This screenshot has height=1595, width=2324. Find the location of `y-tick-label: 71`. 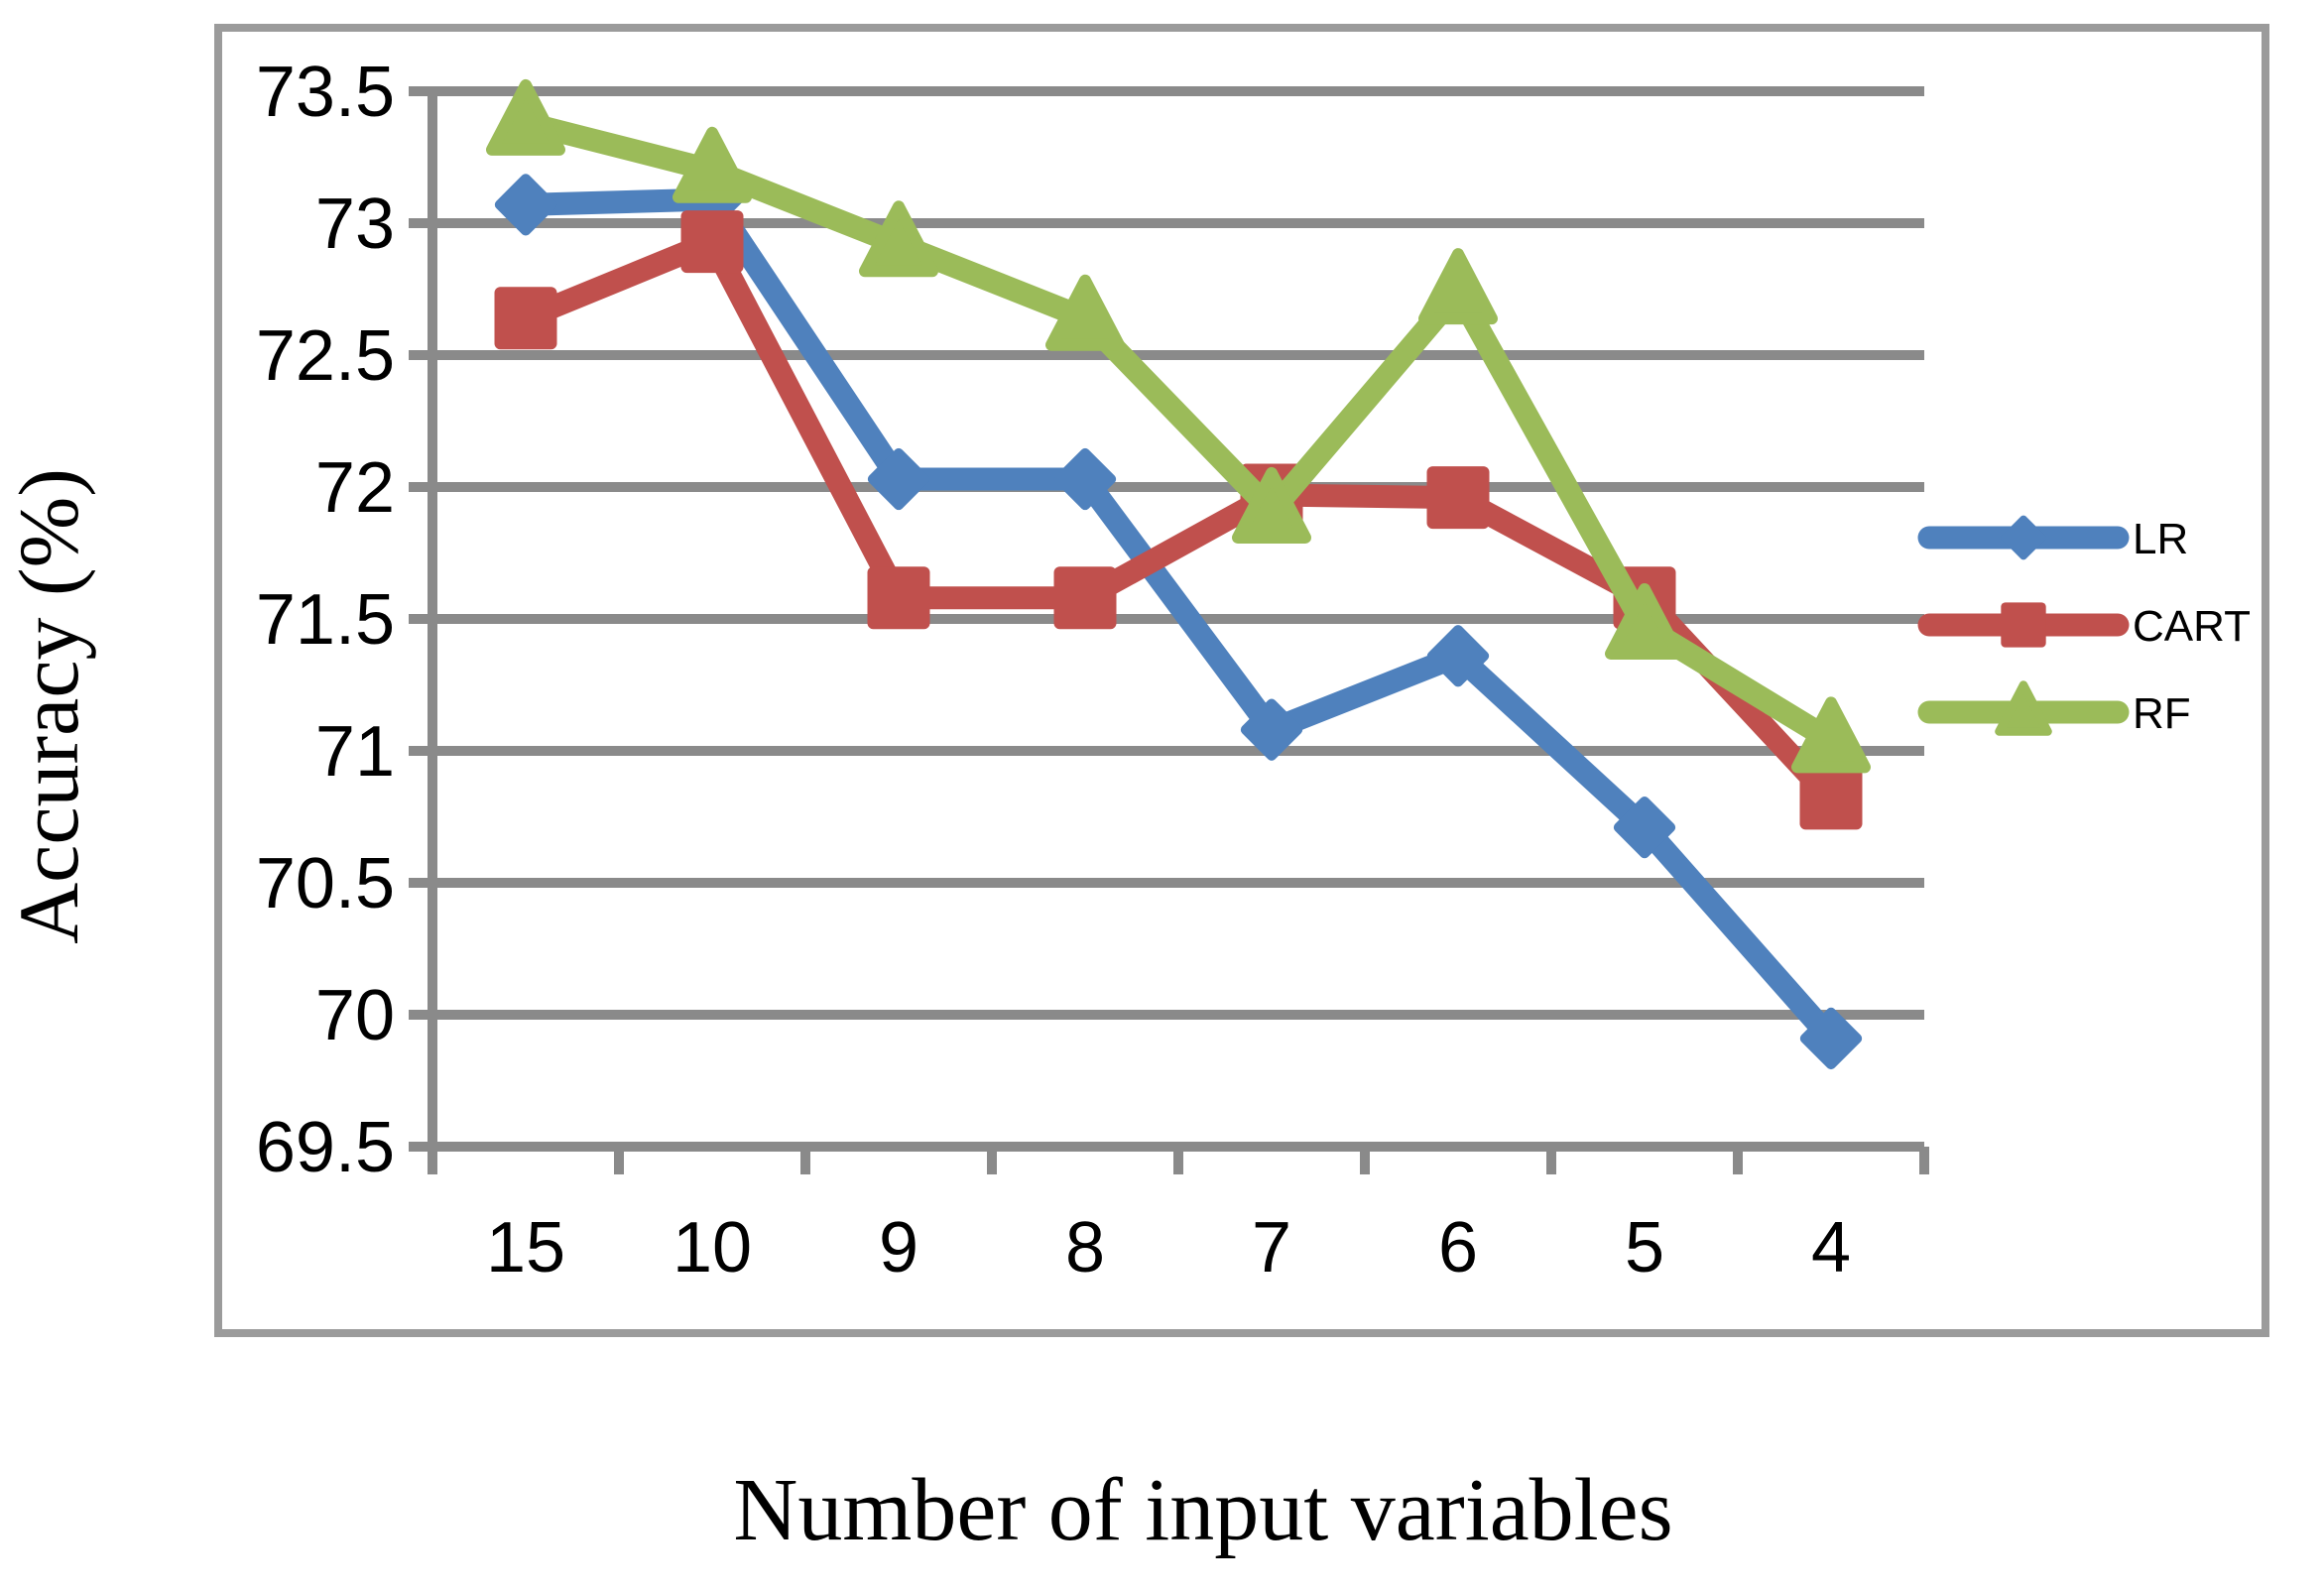

y-tick-label: 71 is located at coordinates (355, 752).